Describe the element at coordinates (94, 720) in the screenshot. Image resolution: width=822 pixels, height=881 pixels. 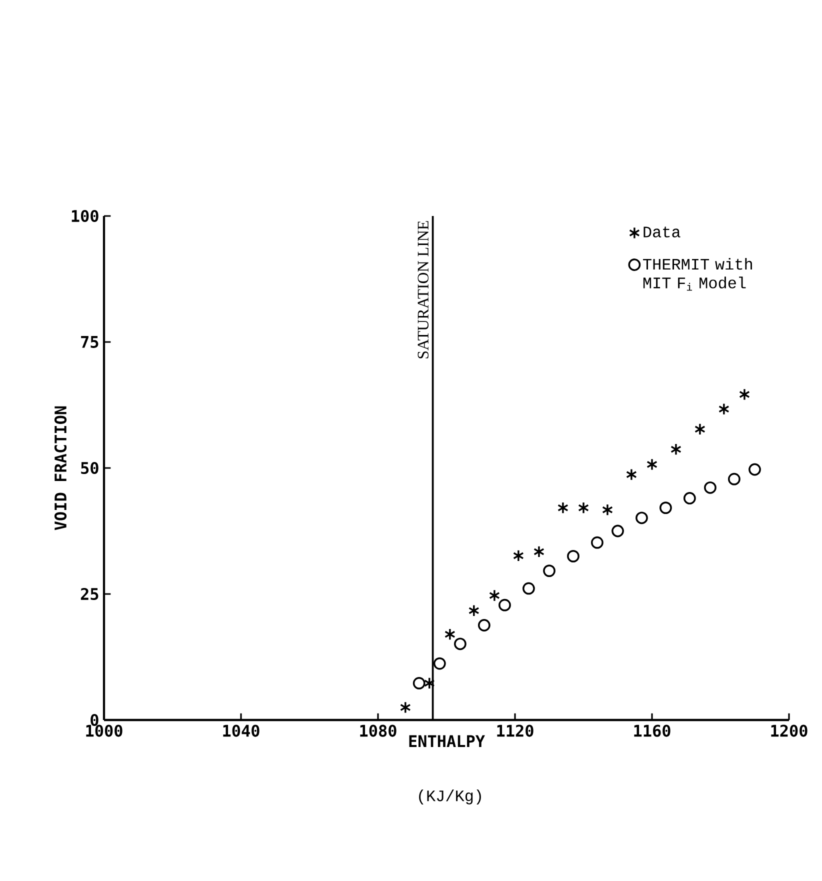
I see `y-tick-label: 0` at that location.